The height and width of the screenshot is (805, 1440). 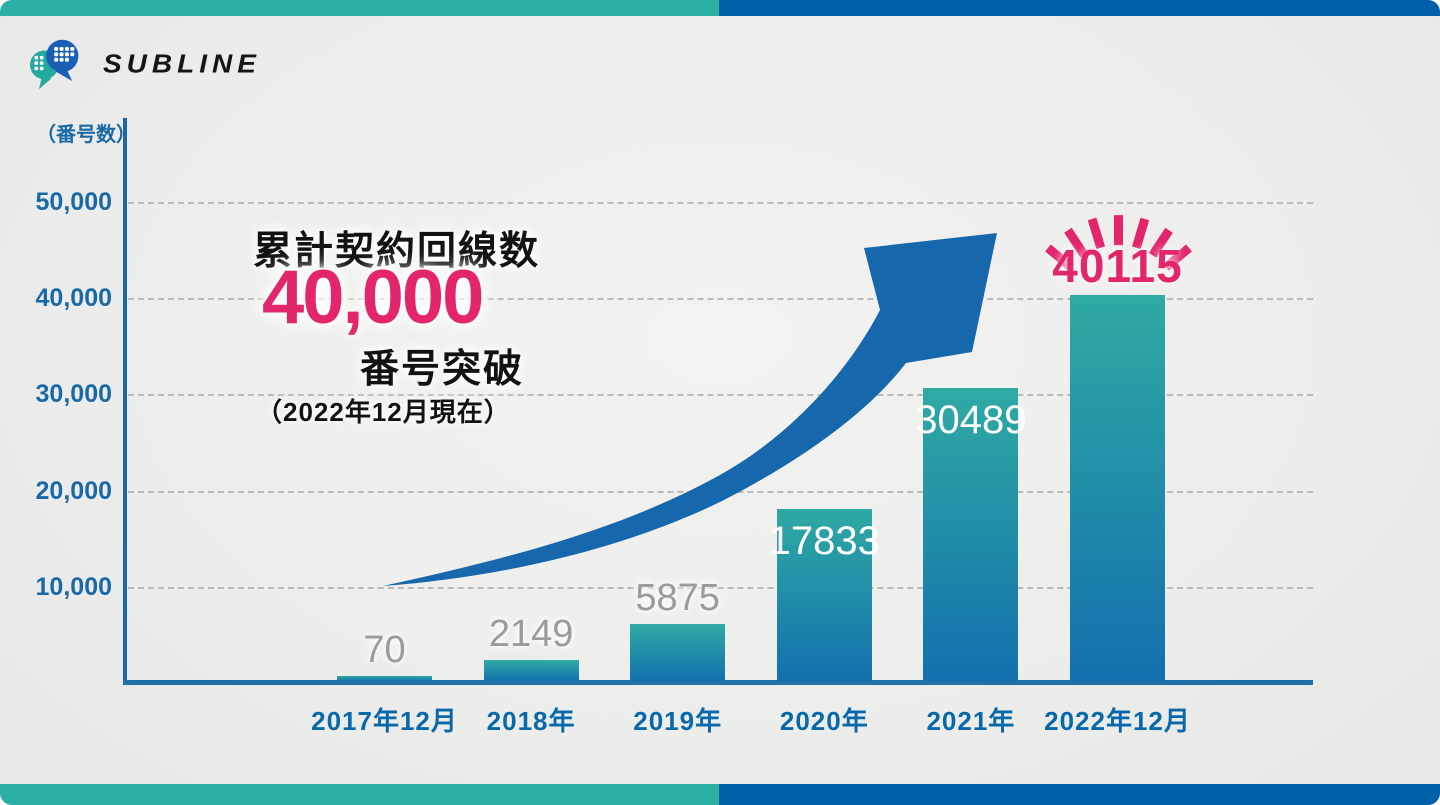 I want to click on value-label-2017年12月: 70, so click(x=384, y=650).